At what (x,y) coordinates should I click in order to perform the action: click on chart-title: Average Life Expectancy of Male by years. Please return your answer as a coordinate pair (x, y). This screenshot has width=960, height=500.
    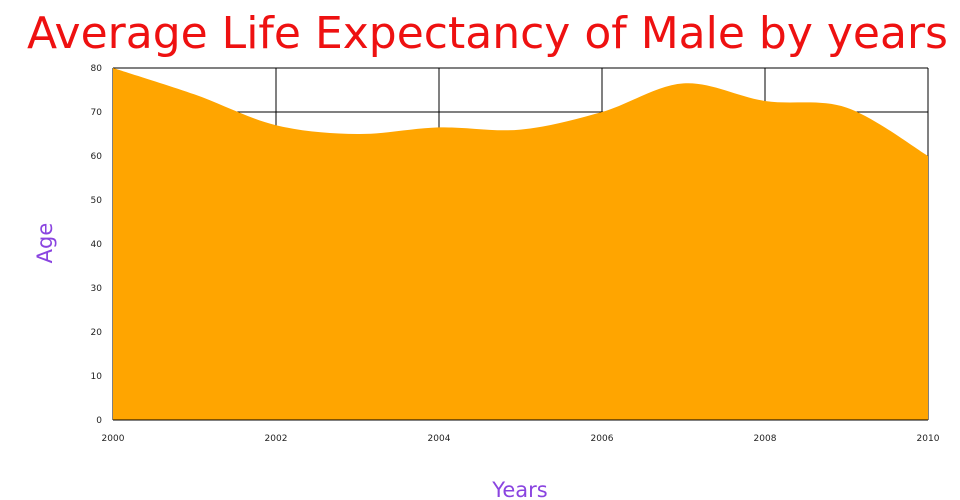
    Looking at the image, I should click on (487, 33).